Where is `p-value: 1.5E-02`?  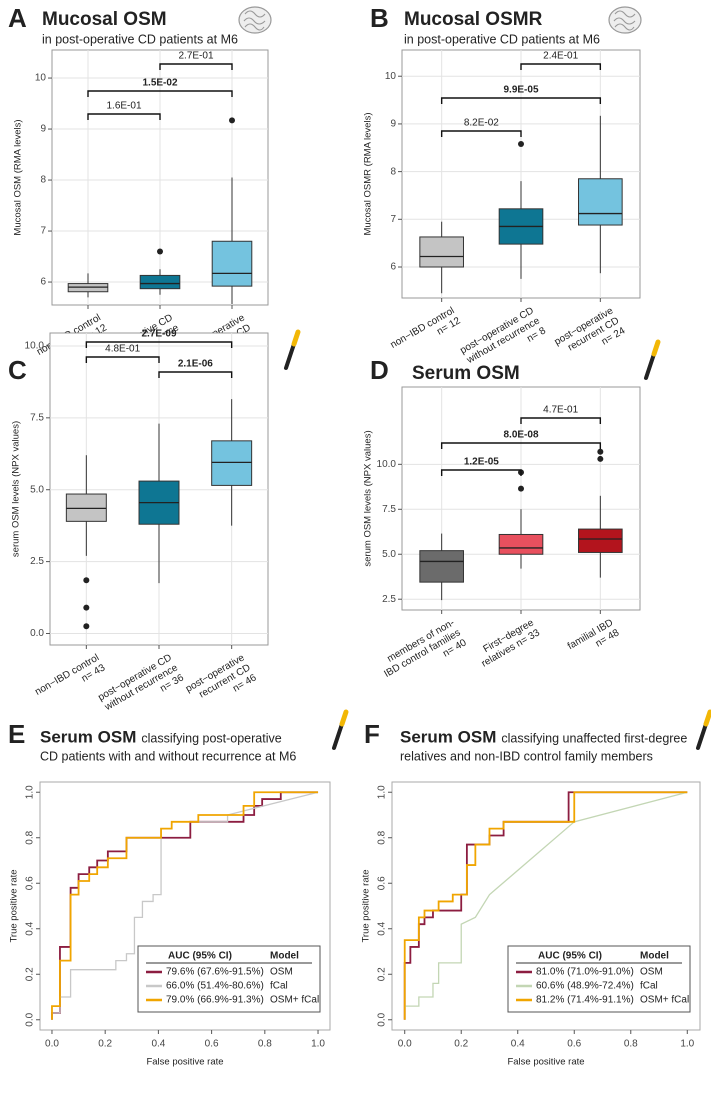 p-value: 1.5E-02 is located at coordinates (159, 83).